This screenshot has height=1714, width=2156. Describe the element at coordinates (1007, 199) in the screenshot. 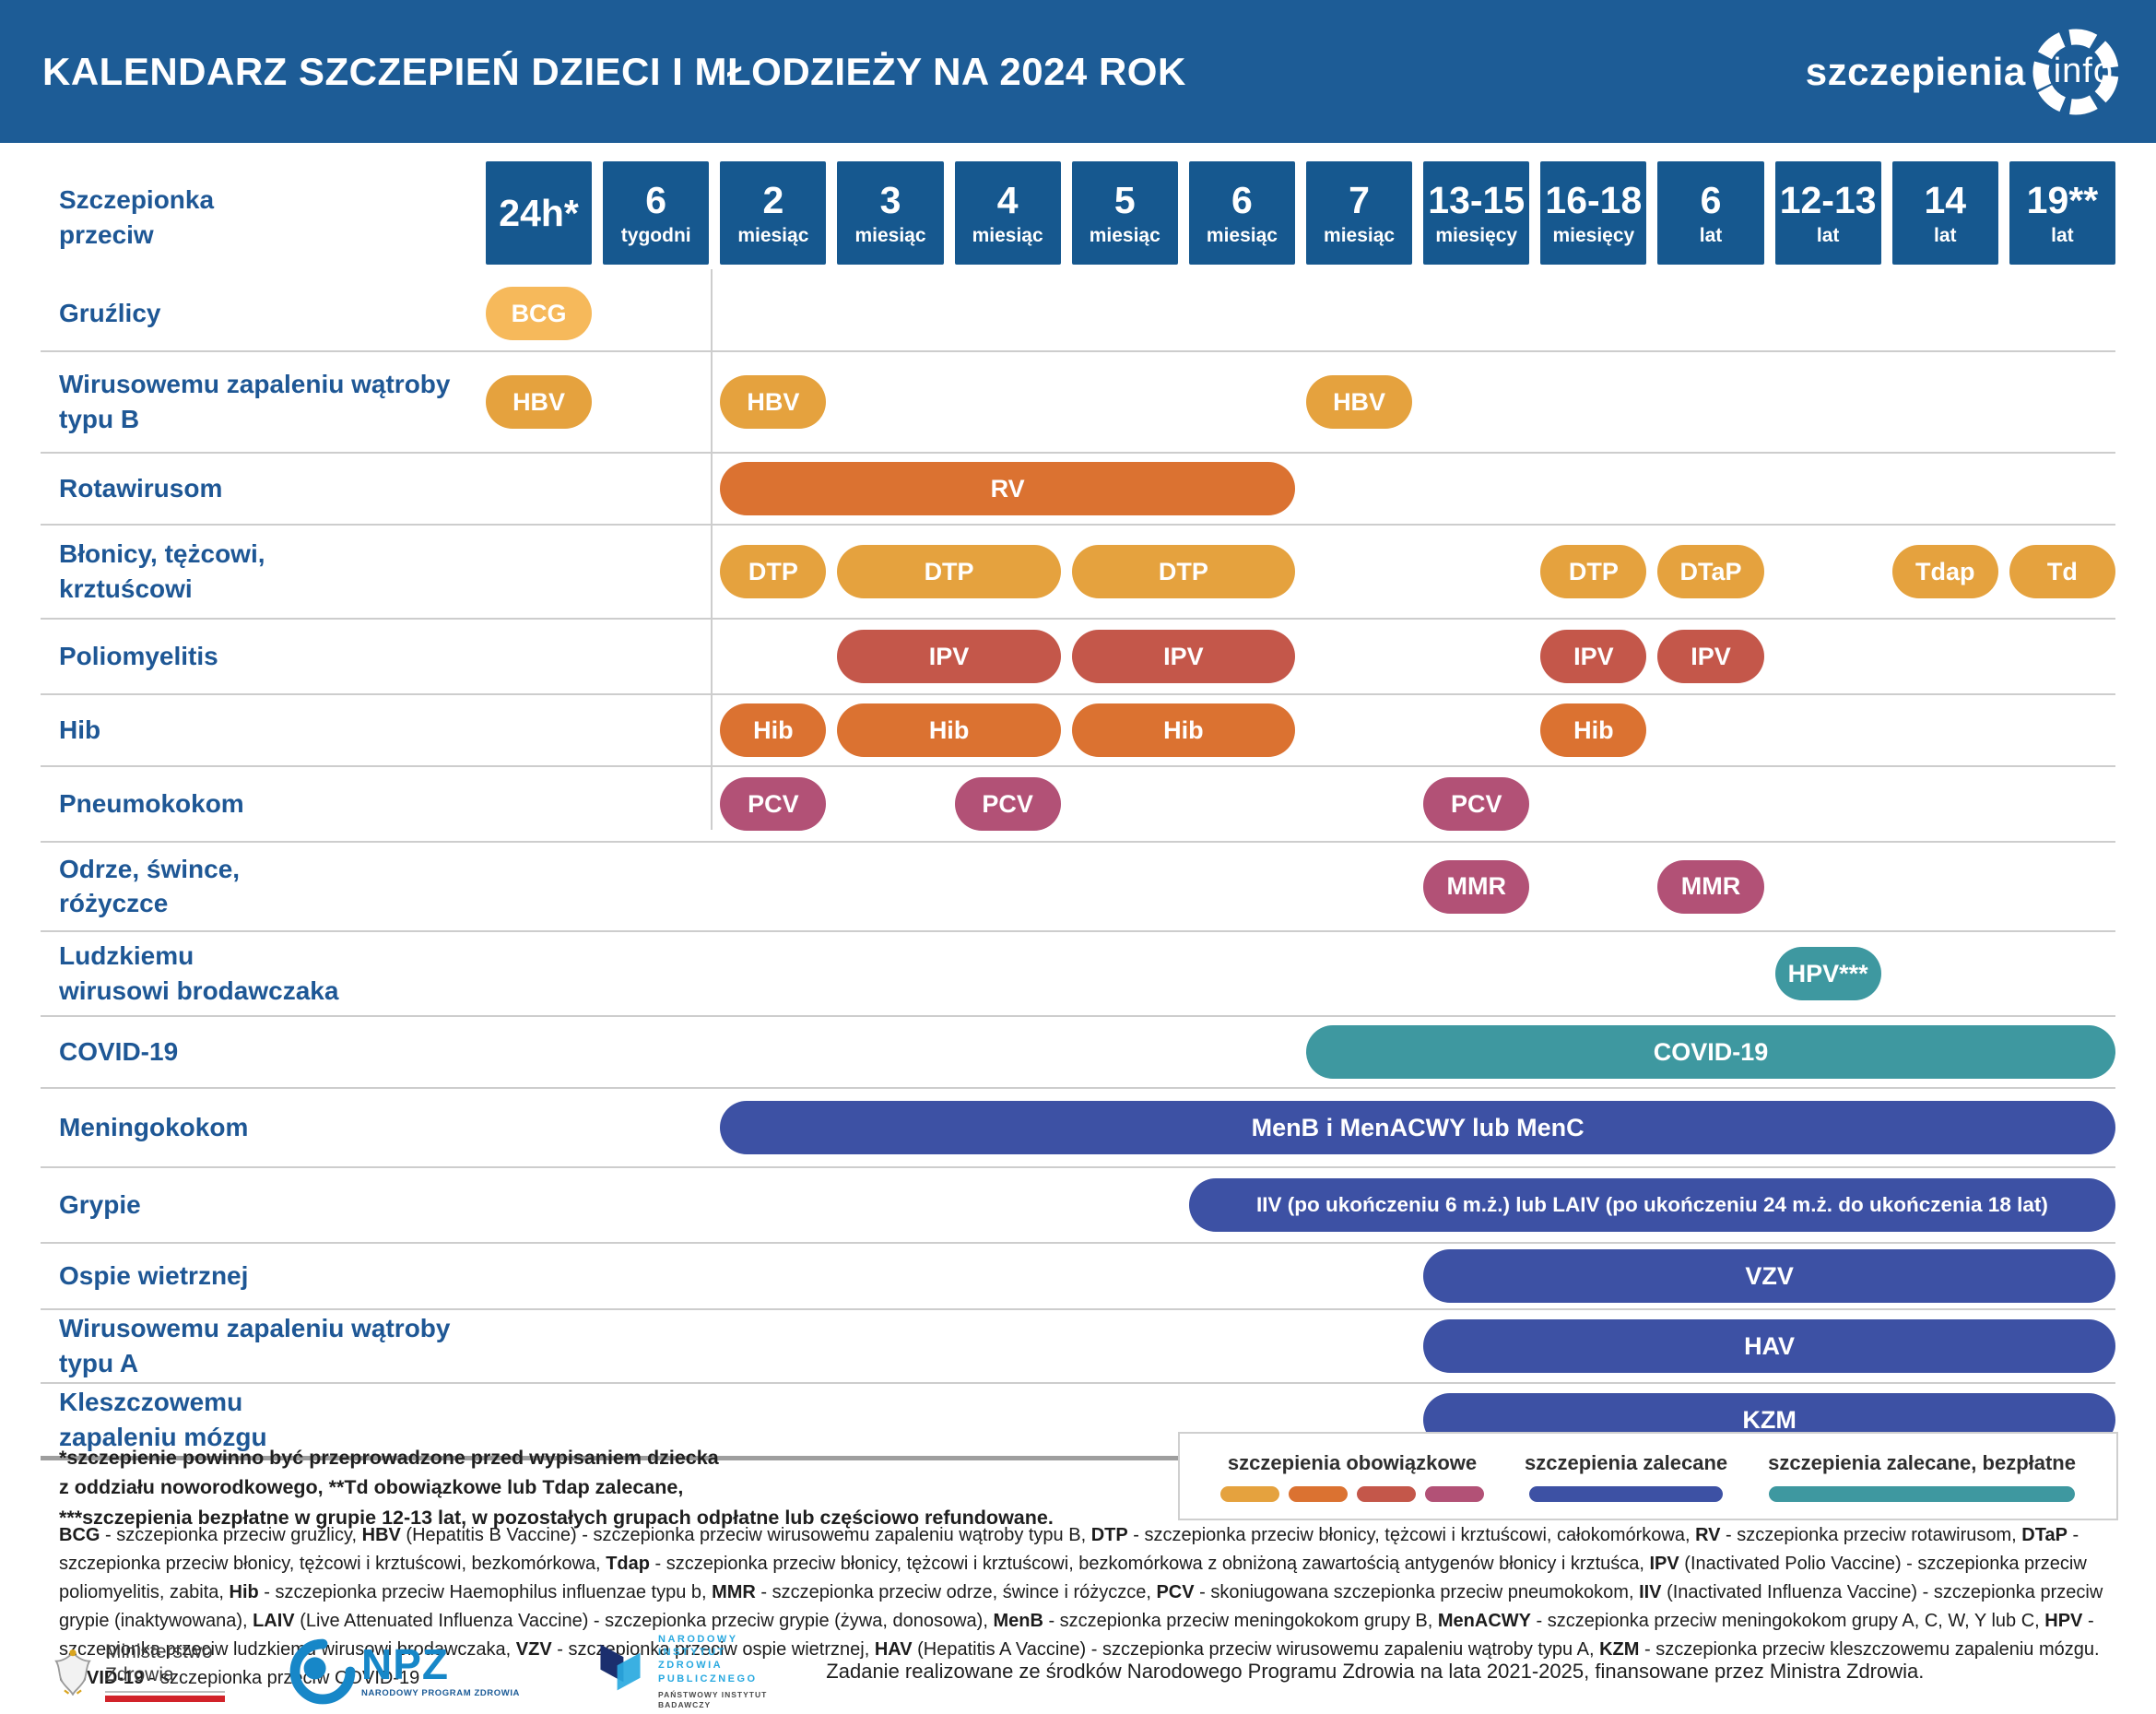

I see `age-column-big-label: 4` at that location.